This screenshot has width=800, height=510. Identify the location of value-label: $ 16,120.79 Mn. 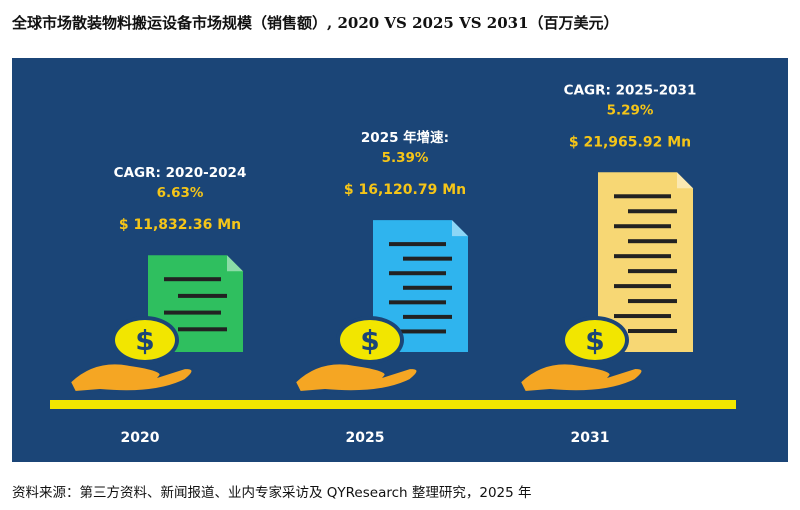
(405, 190).